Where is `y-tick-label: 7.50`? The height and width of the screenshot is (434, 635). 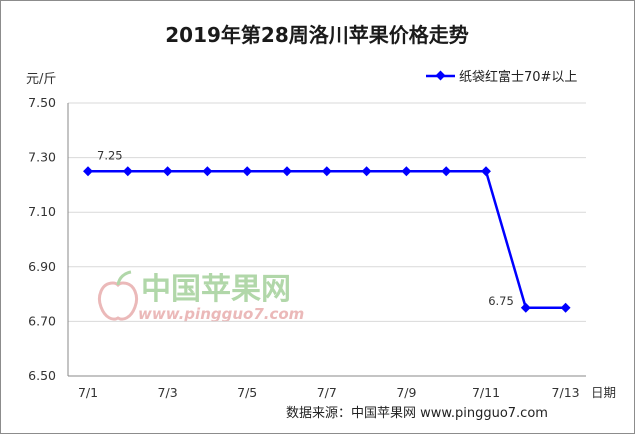 y-tick-label: 7.50 is located at coordinates (42, 102).